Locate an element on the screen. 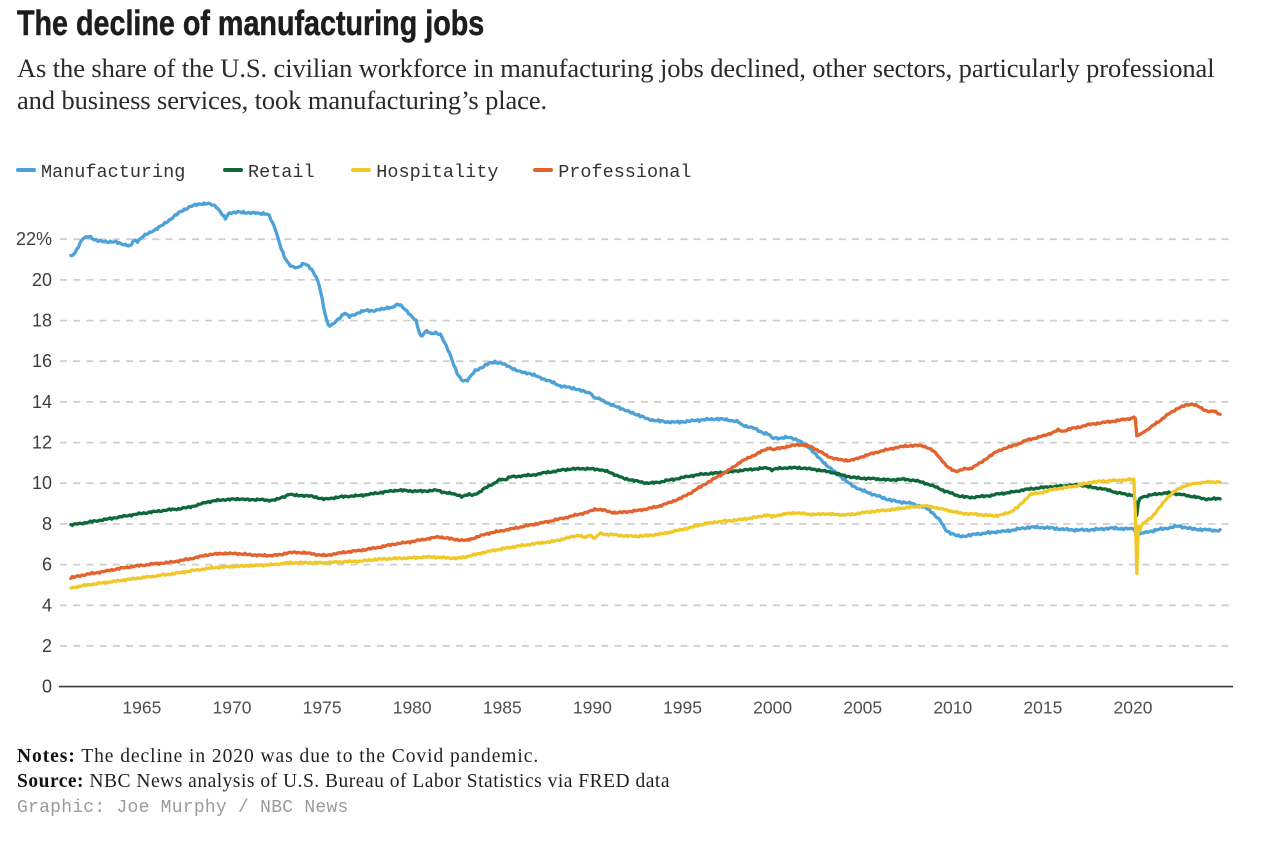 This screenshot has height=845, width=1280. svg-text: 16 is located at coordinates (42, 361).